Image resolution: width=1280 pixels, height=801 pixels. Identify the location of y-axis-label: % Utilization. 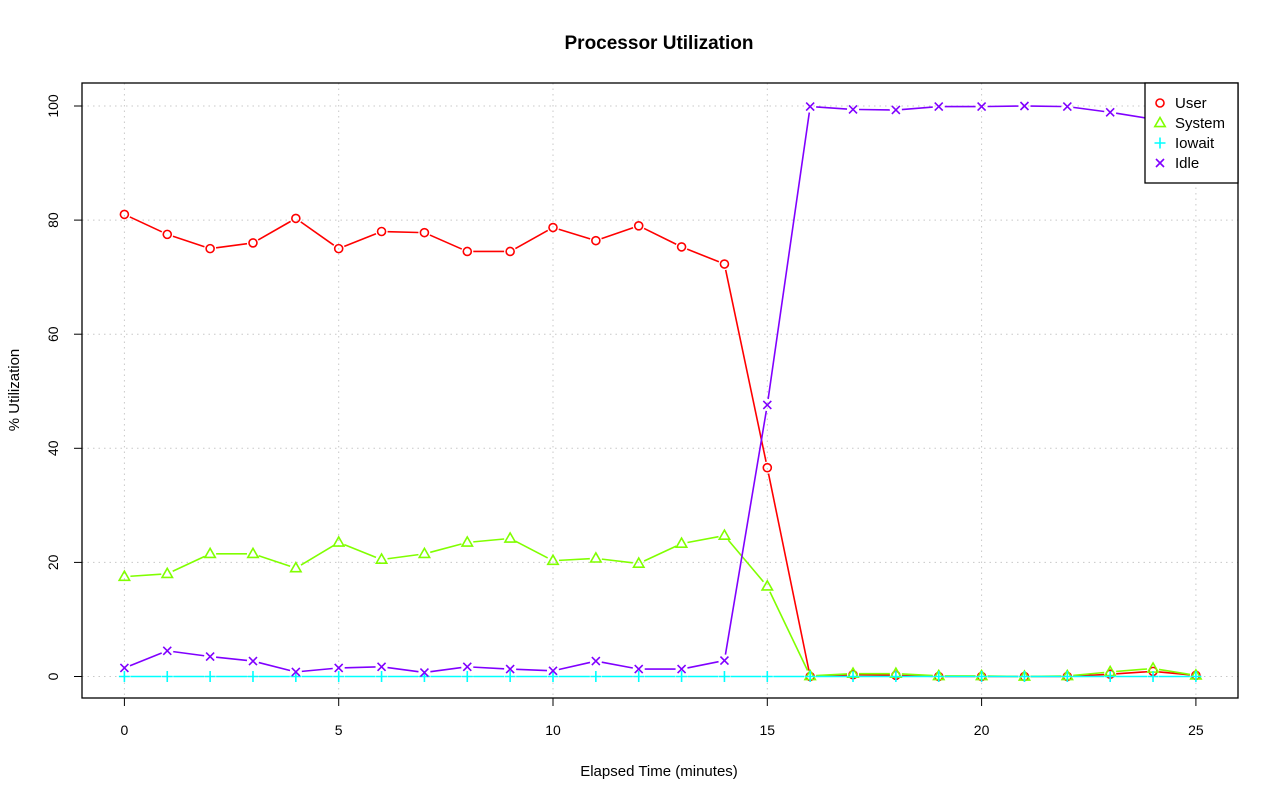
(14, 390).